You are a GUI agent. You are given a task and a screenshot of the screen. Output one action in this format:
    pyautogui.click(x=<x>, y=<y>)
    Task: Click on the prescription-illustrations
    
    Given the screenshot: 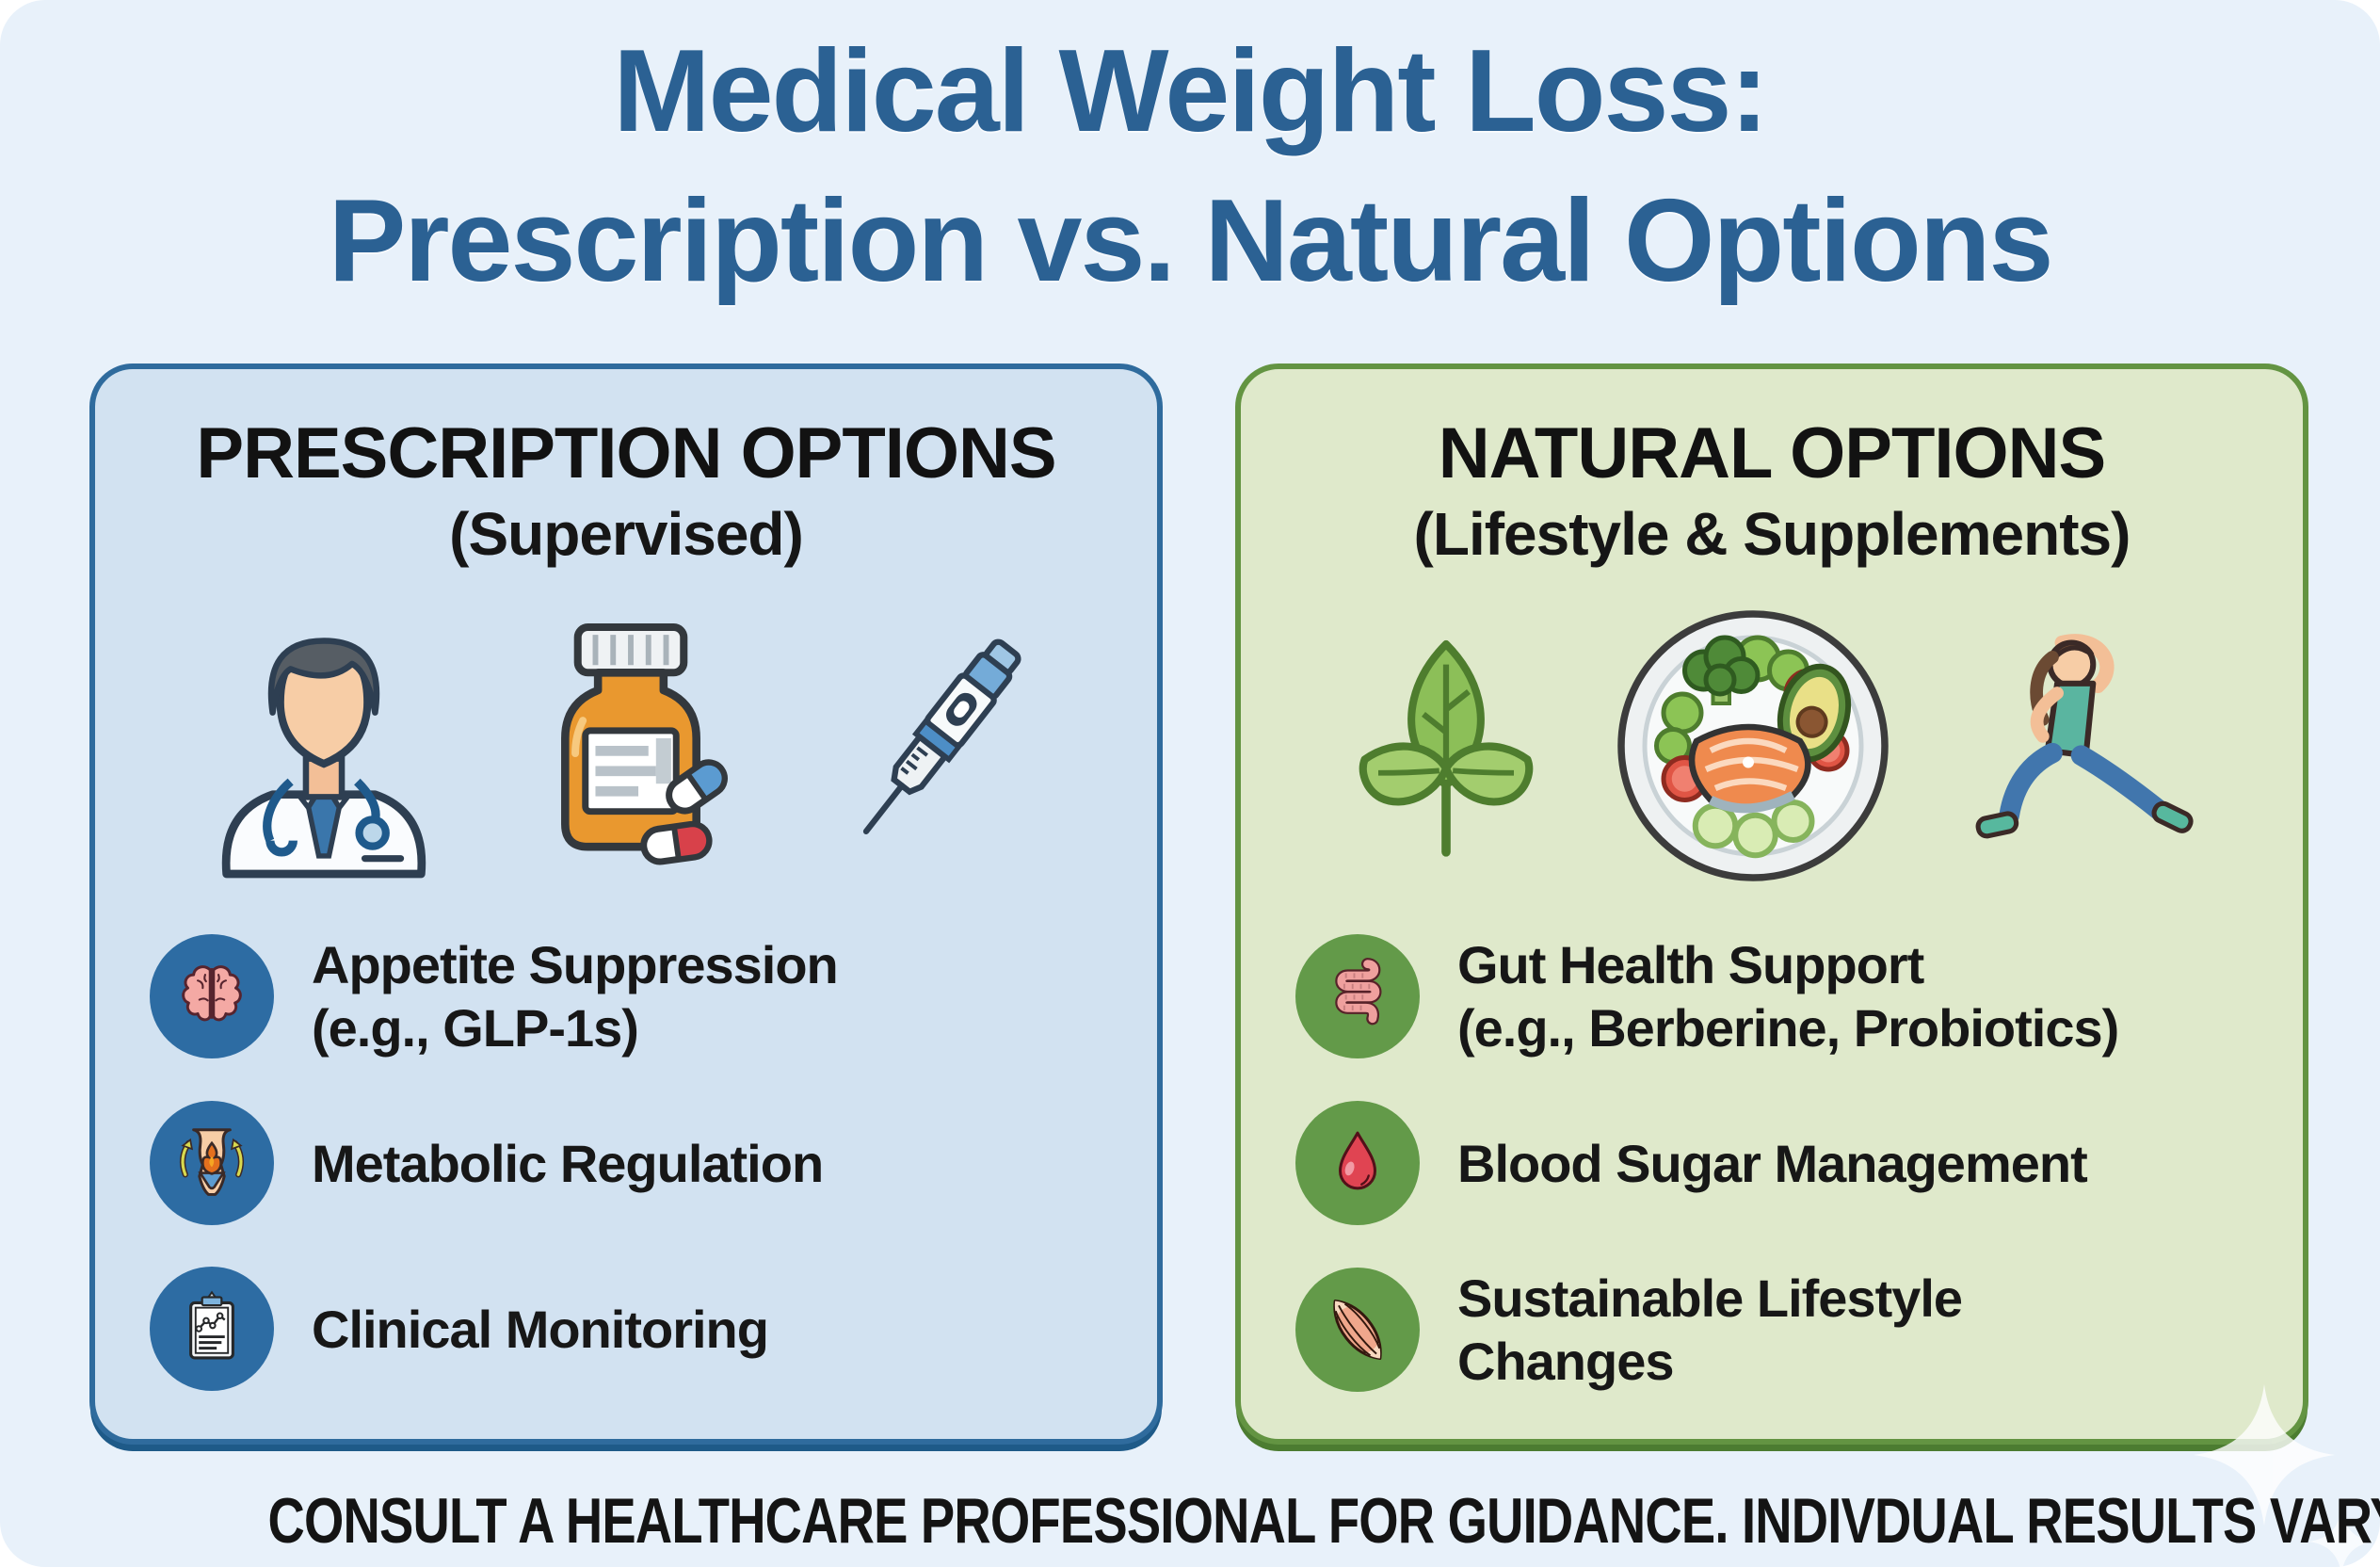 What is the action you would take?
    pyautogui.click(x=626, y=746)
    